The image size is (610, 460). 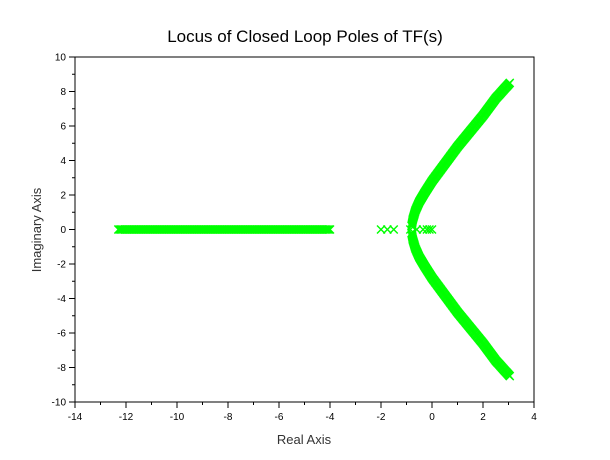 What do you see at coordinates (36, 229) in the screenshot?
I see `y-axis-label: Imaginary Axis` at bounding box center [36, 229].